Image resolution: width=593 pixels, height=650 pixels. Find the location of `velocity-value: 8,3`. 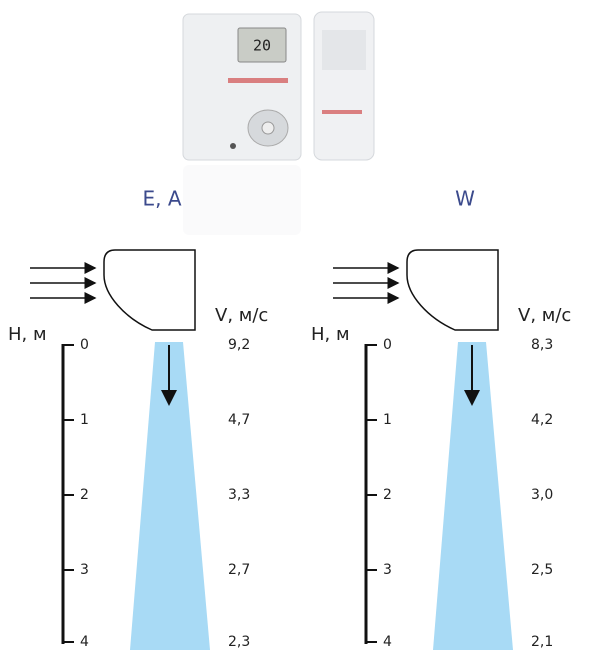

velocity-value: 8,3 is located at coordinates (542, 345).